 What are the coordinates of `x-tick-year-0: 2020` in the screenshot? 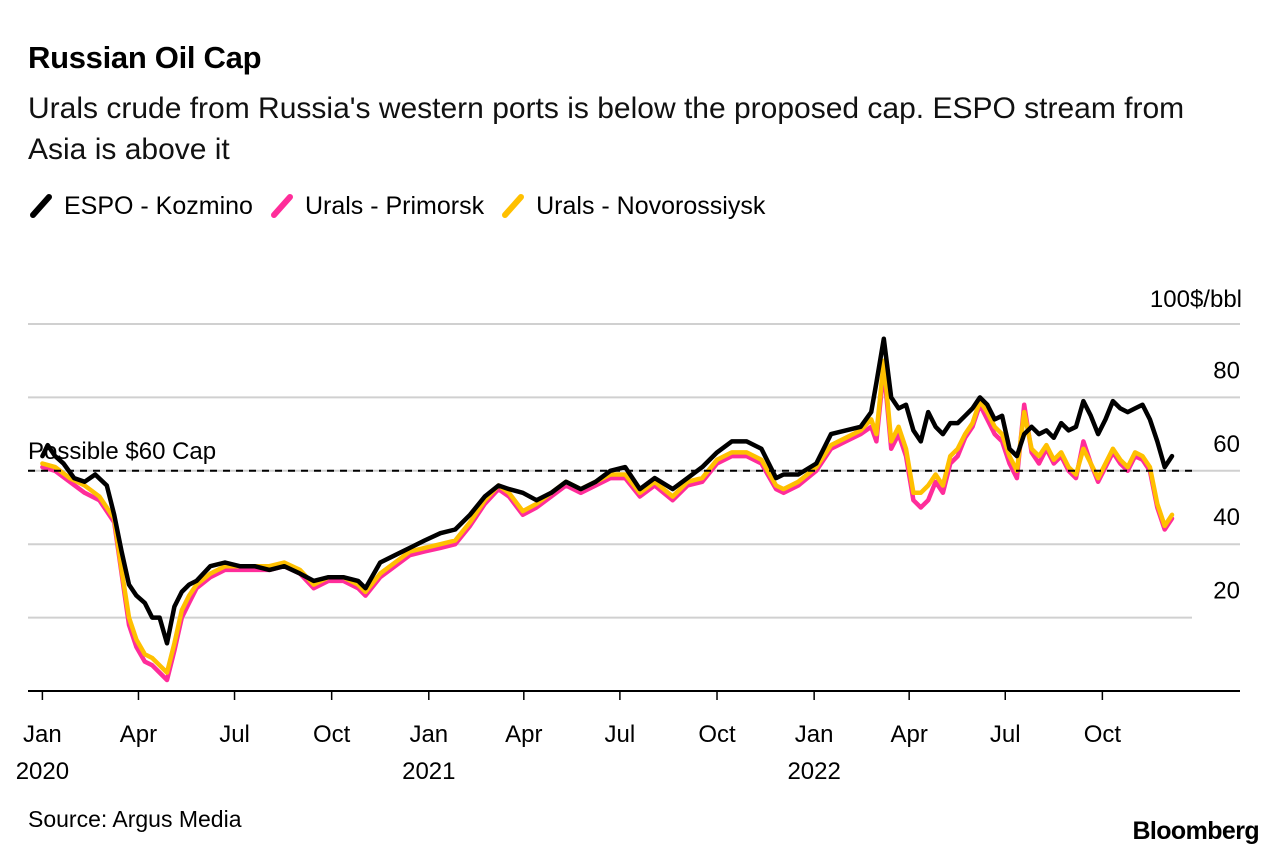 It's located at (42, 771).